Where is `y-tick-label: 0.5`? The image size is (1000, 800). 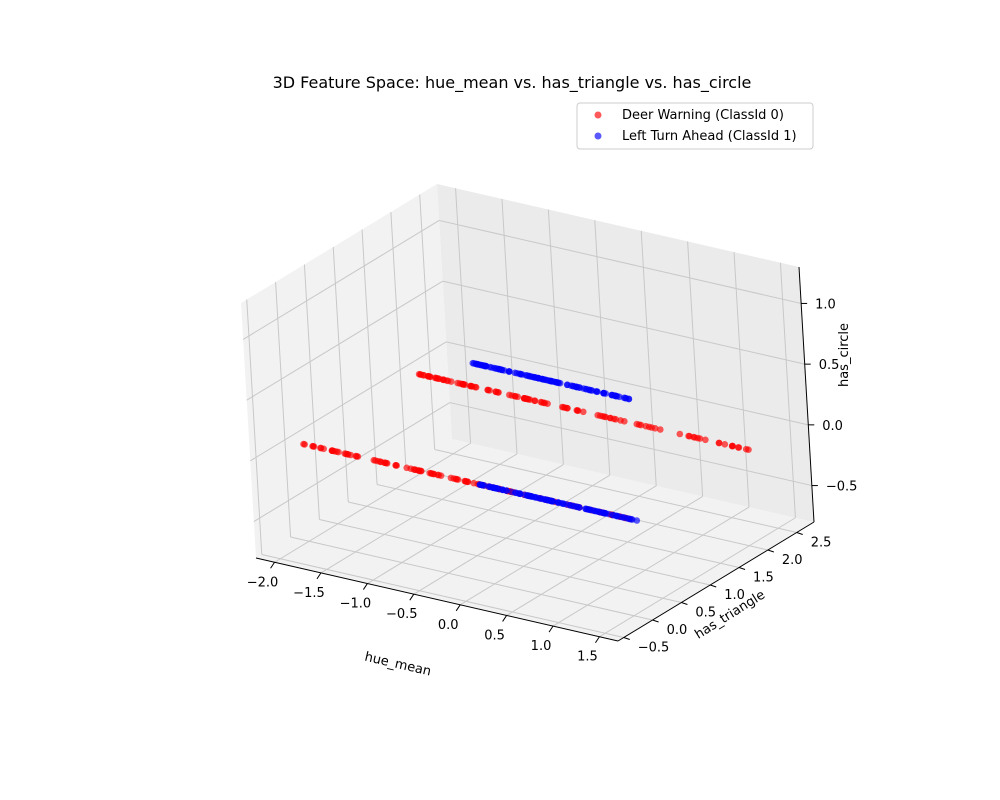
y-tick-label: 0.5 is located at coordinates (705, 613).